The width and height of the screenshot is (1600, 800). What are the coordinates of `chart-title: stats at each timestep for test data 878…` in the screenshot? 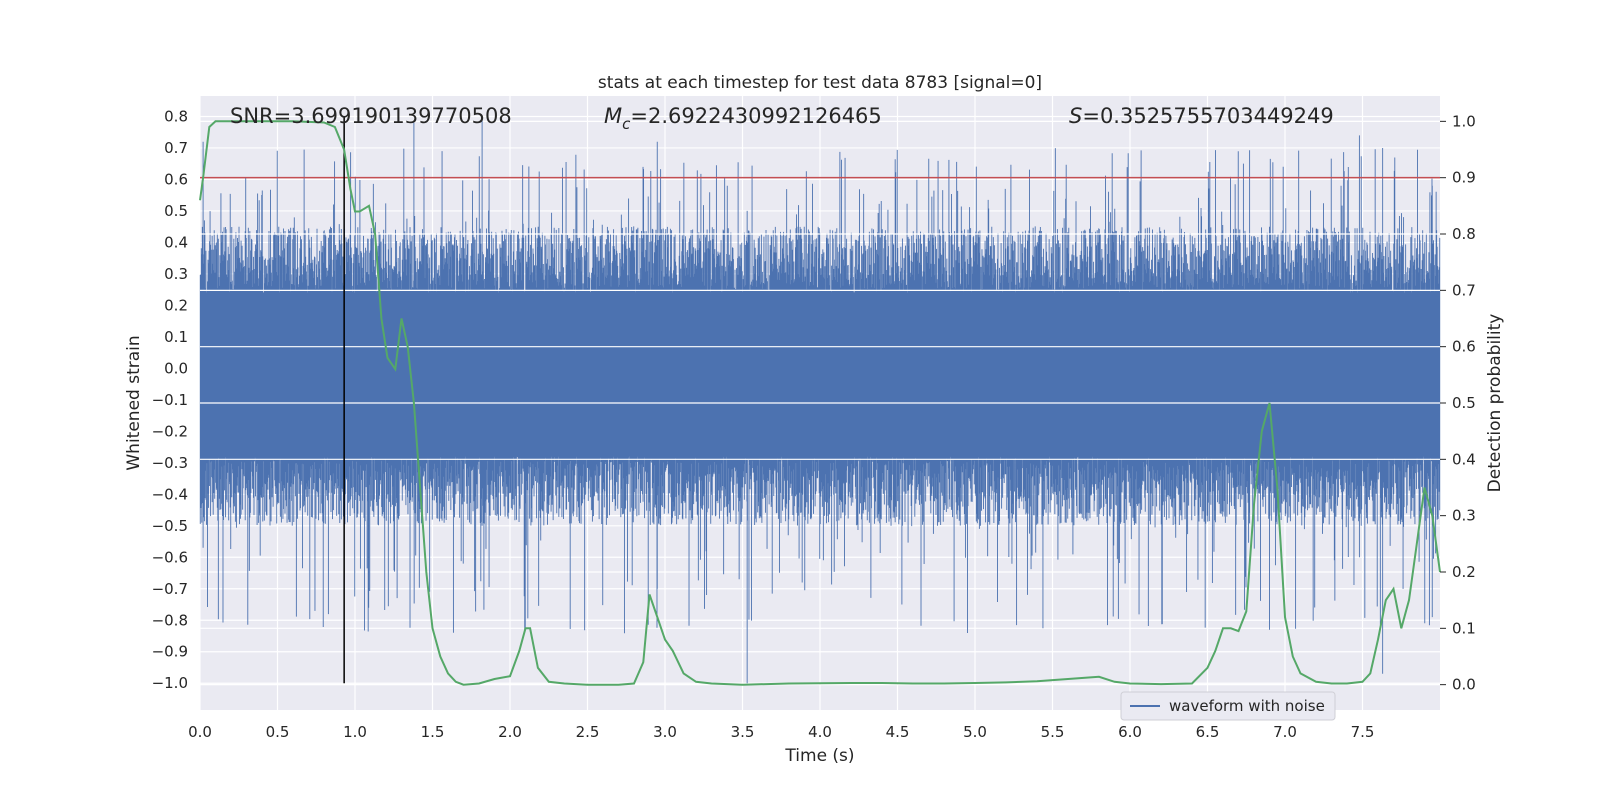 It's located at (820, 83).